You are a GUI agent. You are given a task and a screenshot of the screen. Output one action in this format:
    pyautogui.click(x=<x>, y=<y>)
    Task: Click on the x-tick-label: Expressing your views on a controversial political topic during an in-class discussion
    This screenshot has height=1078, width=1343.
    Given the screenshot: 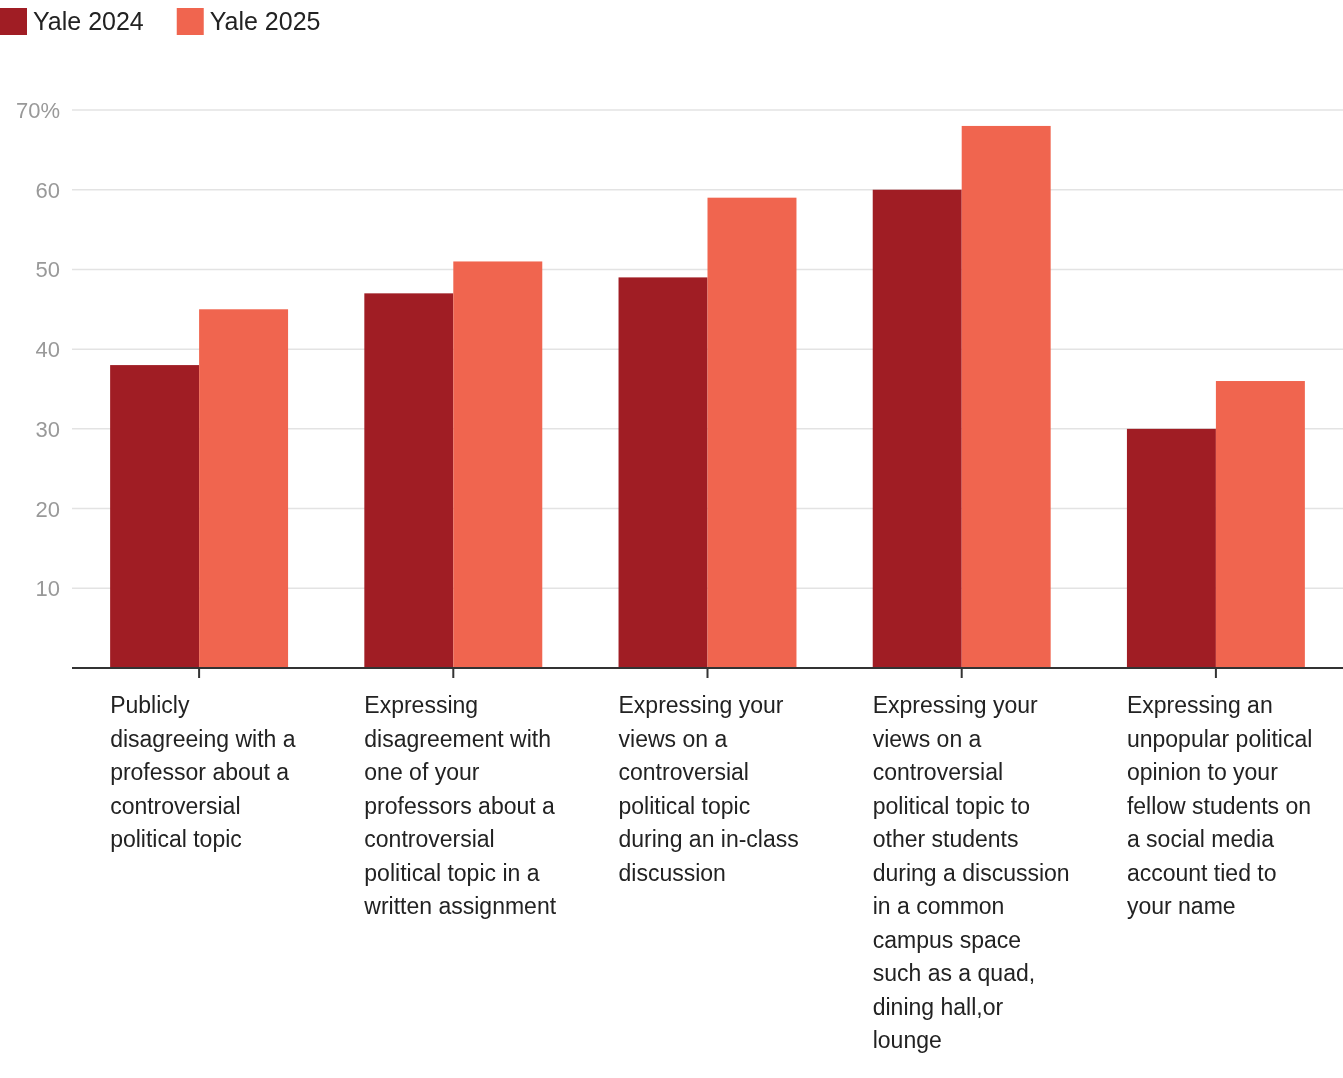 What is the action you would take?
    pyautogui.click(x=708, y=789)
    